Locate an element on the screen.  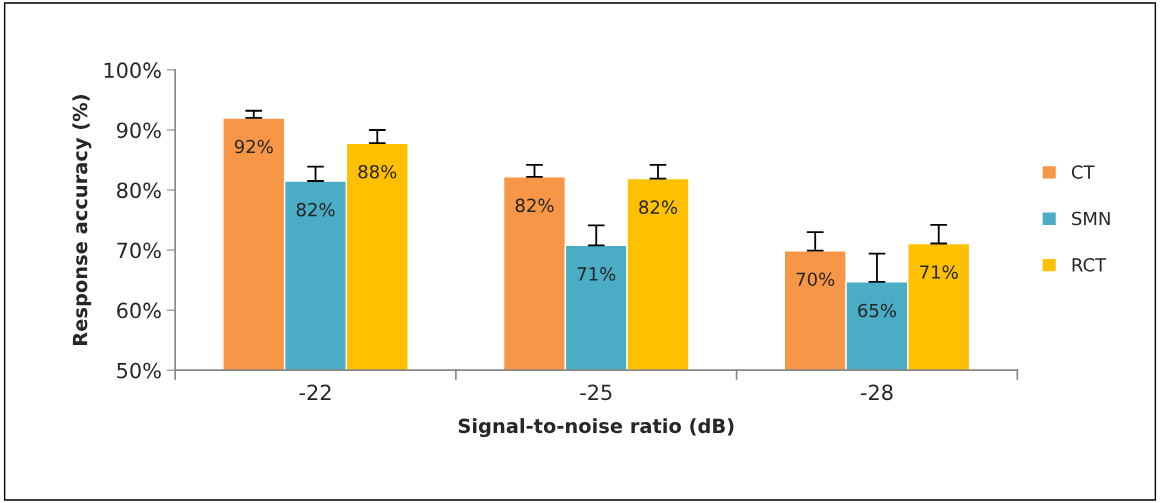
y-axis-title: Response accuracy (%) is located at coordinates (82, 220).